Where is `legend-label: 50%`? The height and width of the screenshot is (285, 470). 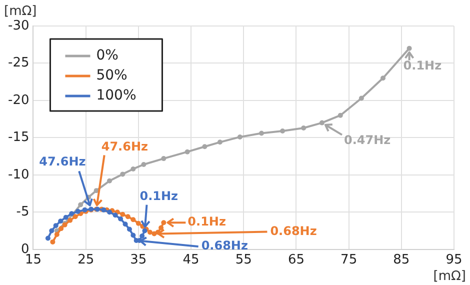
legend-label: 50% is located at coordinates (112, 76).